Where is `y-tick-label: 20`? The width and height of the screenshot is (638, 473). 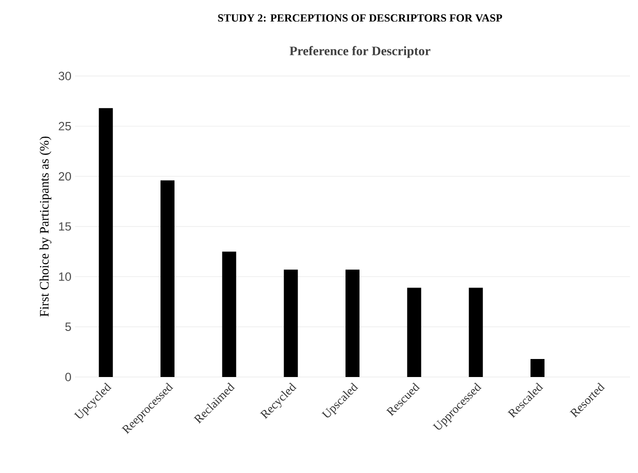
y-tick-label: 20 is located at coordinates (65, 176).